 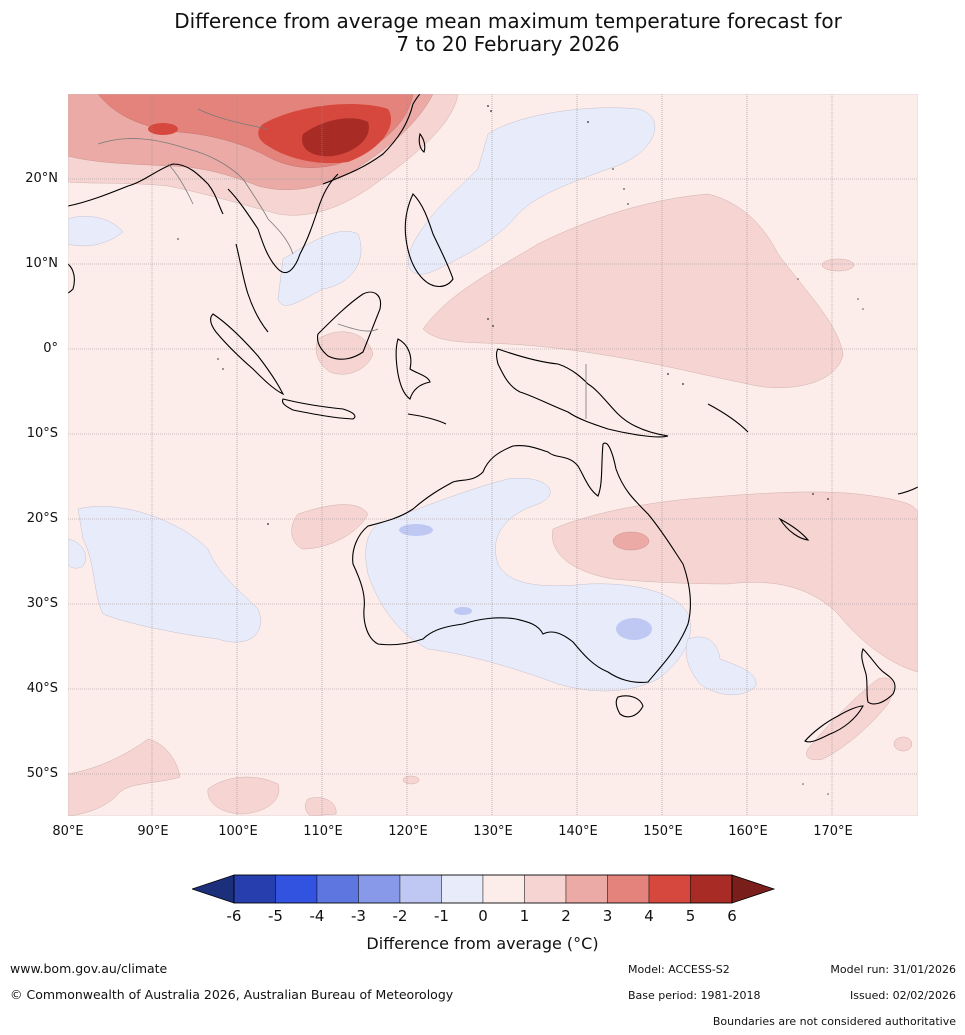 What do you see at coordinates (344, 353) in the screenshot?
I see `warm-region-borneo` at bounding box center [344, 353].